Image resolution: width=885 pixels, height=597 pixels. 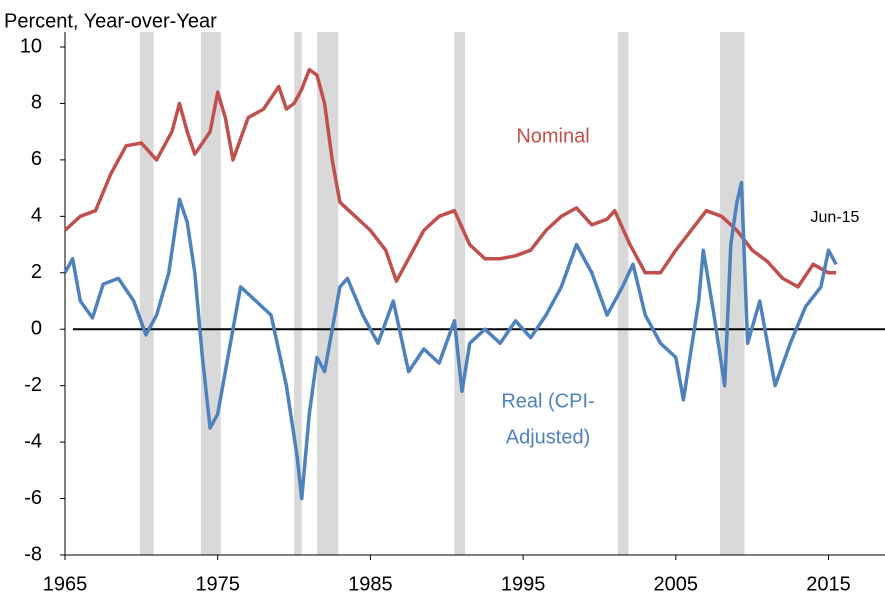 I want to click on x-tick-label: 1995, so click(x=523, y=584).